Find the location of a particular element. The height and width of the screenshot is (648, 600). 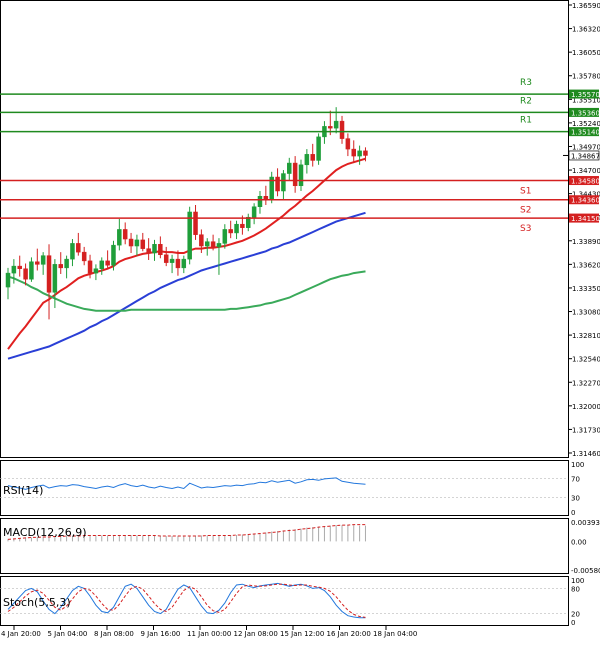

pivot-name-s3: S3 is located at coordinates (525, 229).